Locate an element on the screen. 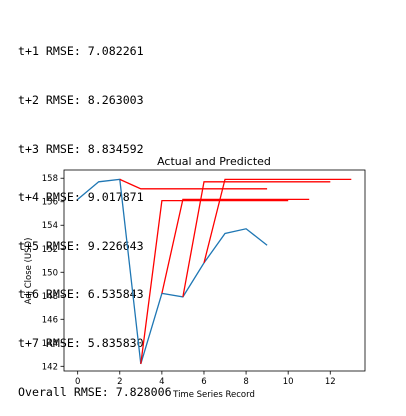 Image resolution: width=406 pixels, height=416 pixels. x-tick-label: 12 is located at coordinates (330, 382).